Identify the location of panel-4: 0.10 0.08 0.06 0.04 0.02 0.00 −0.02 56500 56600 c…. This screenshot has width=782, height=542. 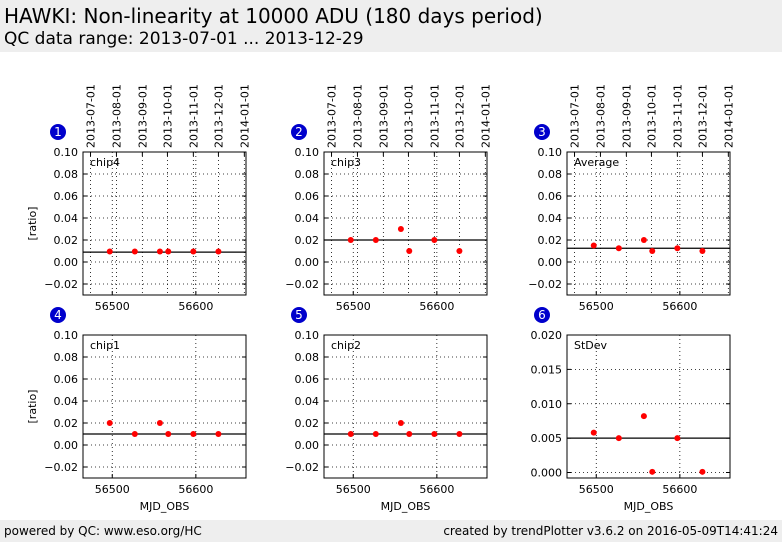
(136, 410).